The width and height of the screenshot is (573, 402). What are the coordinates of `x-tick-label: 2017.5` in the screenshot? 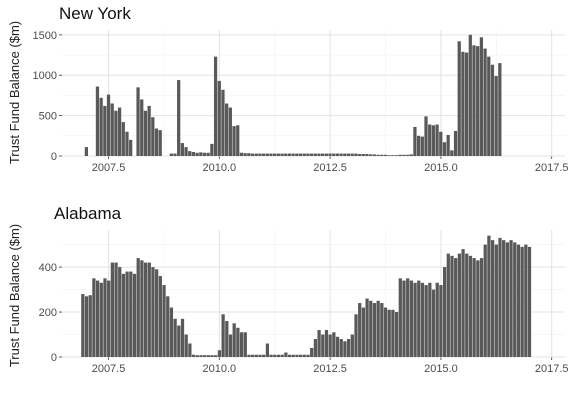 It's located at (552, 168).